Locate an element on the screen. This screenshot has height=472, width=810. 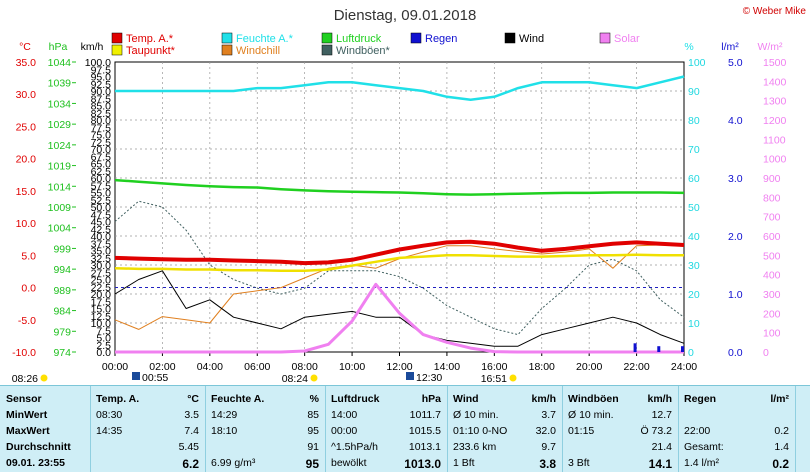
stats-header: Temp. A. is located at coordinates (118, 399).